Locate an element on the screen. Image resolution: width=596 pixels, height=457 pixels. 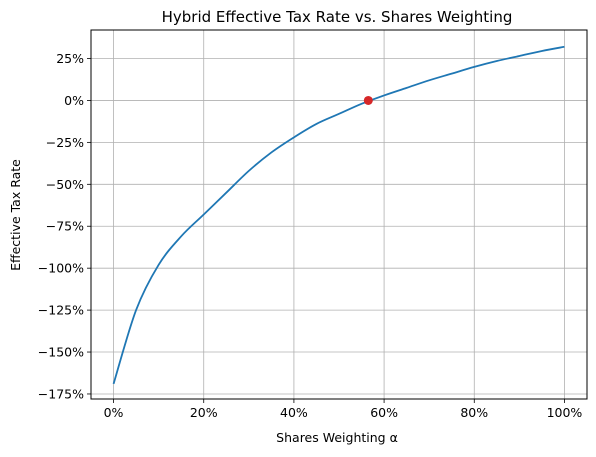
x-tick-label: 60% is located at coordinates (384, 412).